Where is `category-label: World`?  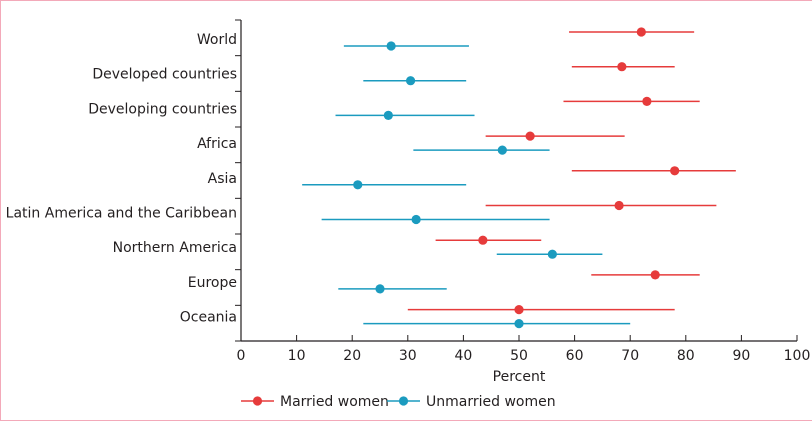
category-label: World is located at coordinates (217, 40).